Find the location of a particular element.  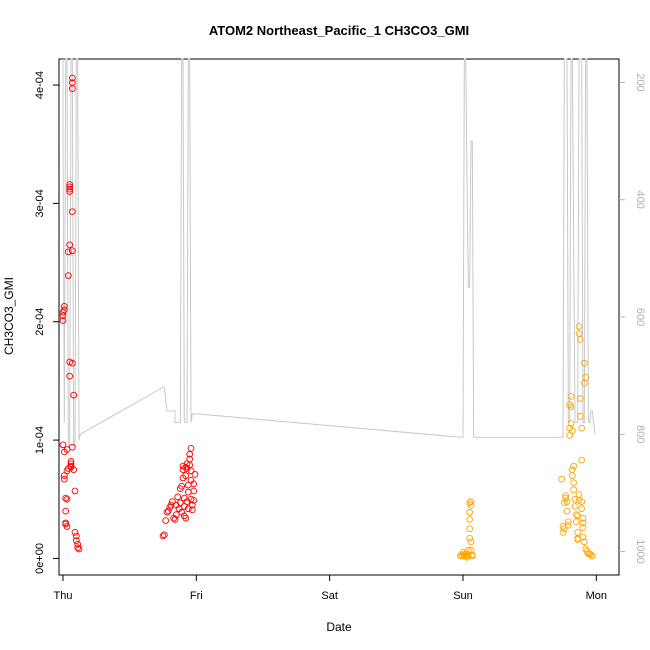

y-tick-label-1: 1e-04 is located at coordinates (40, 440).